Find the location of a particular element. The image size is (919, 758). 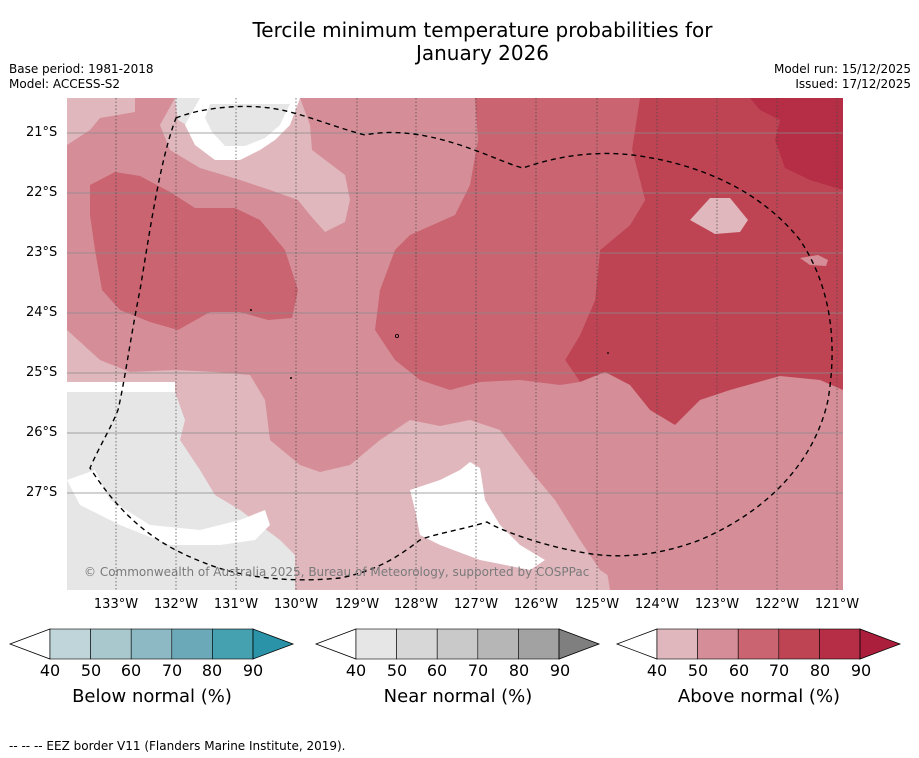

lat-label: 23°S is located at coordinates (42, 252).